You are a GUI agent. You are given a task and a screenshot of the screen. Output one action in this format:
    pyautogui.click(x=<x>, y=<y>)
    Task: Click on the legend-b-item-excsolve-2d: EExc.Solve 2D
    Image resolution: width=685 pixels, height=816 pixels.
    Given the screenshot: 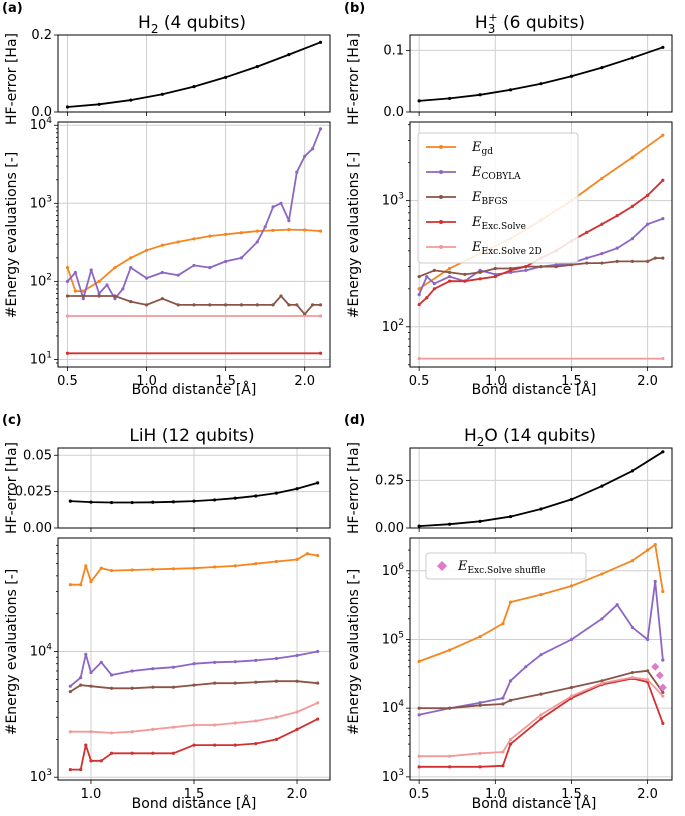 What is the action you would take?
    pyautogui.click(x=484, y=248)
    